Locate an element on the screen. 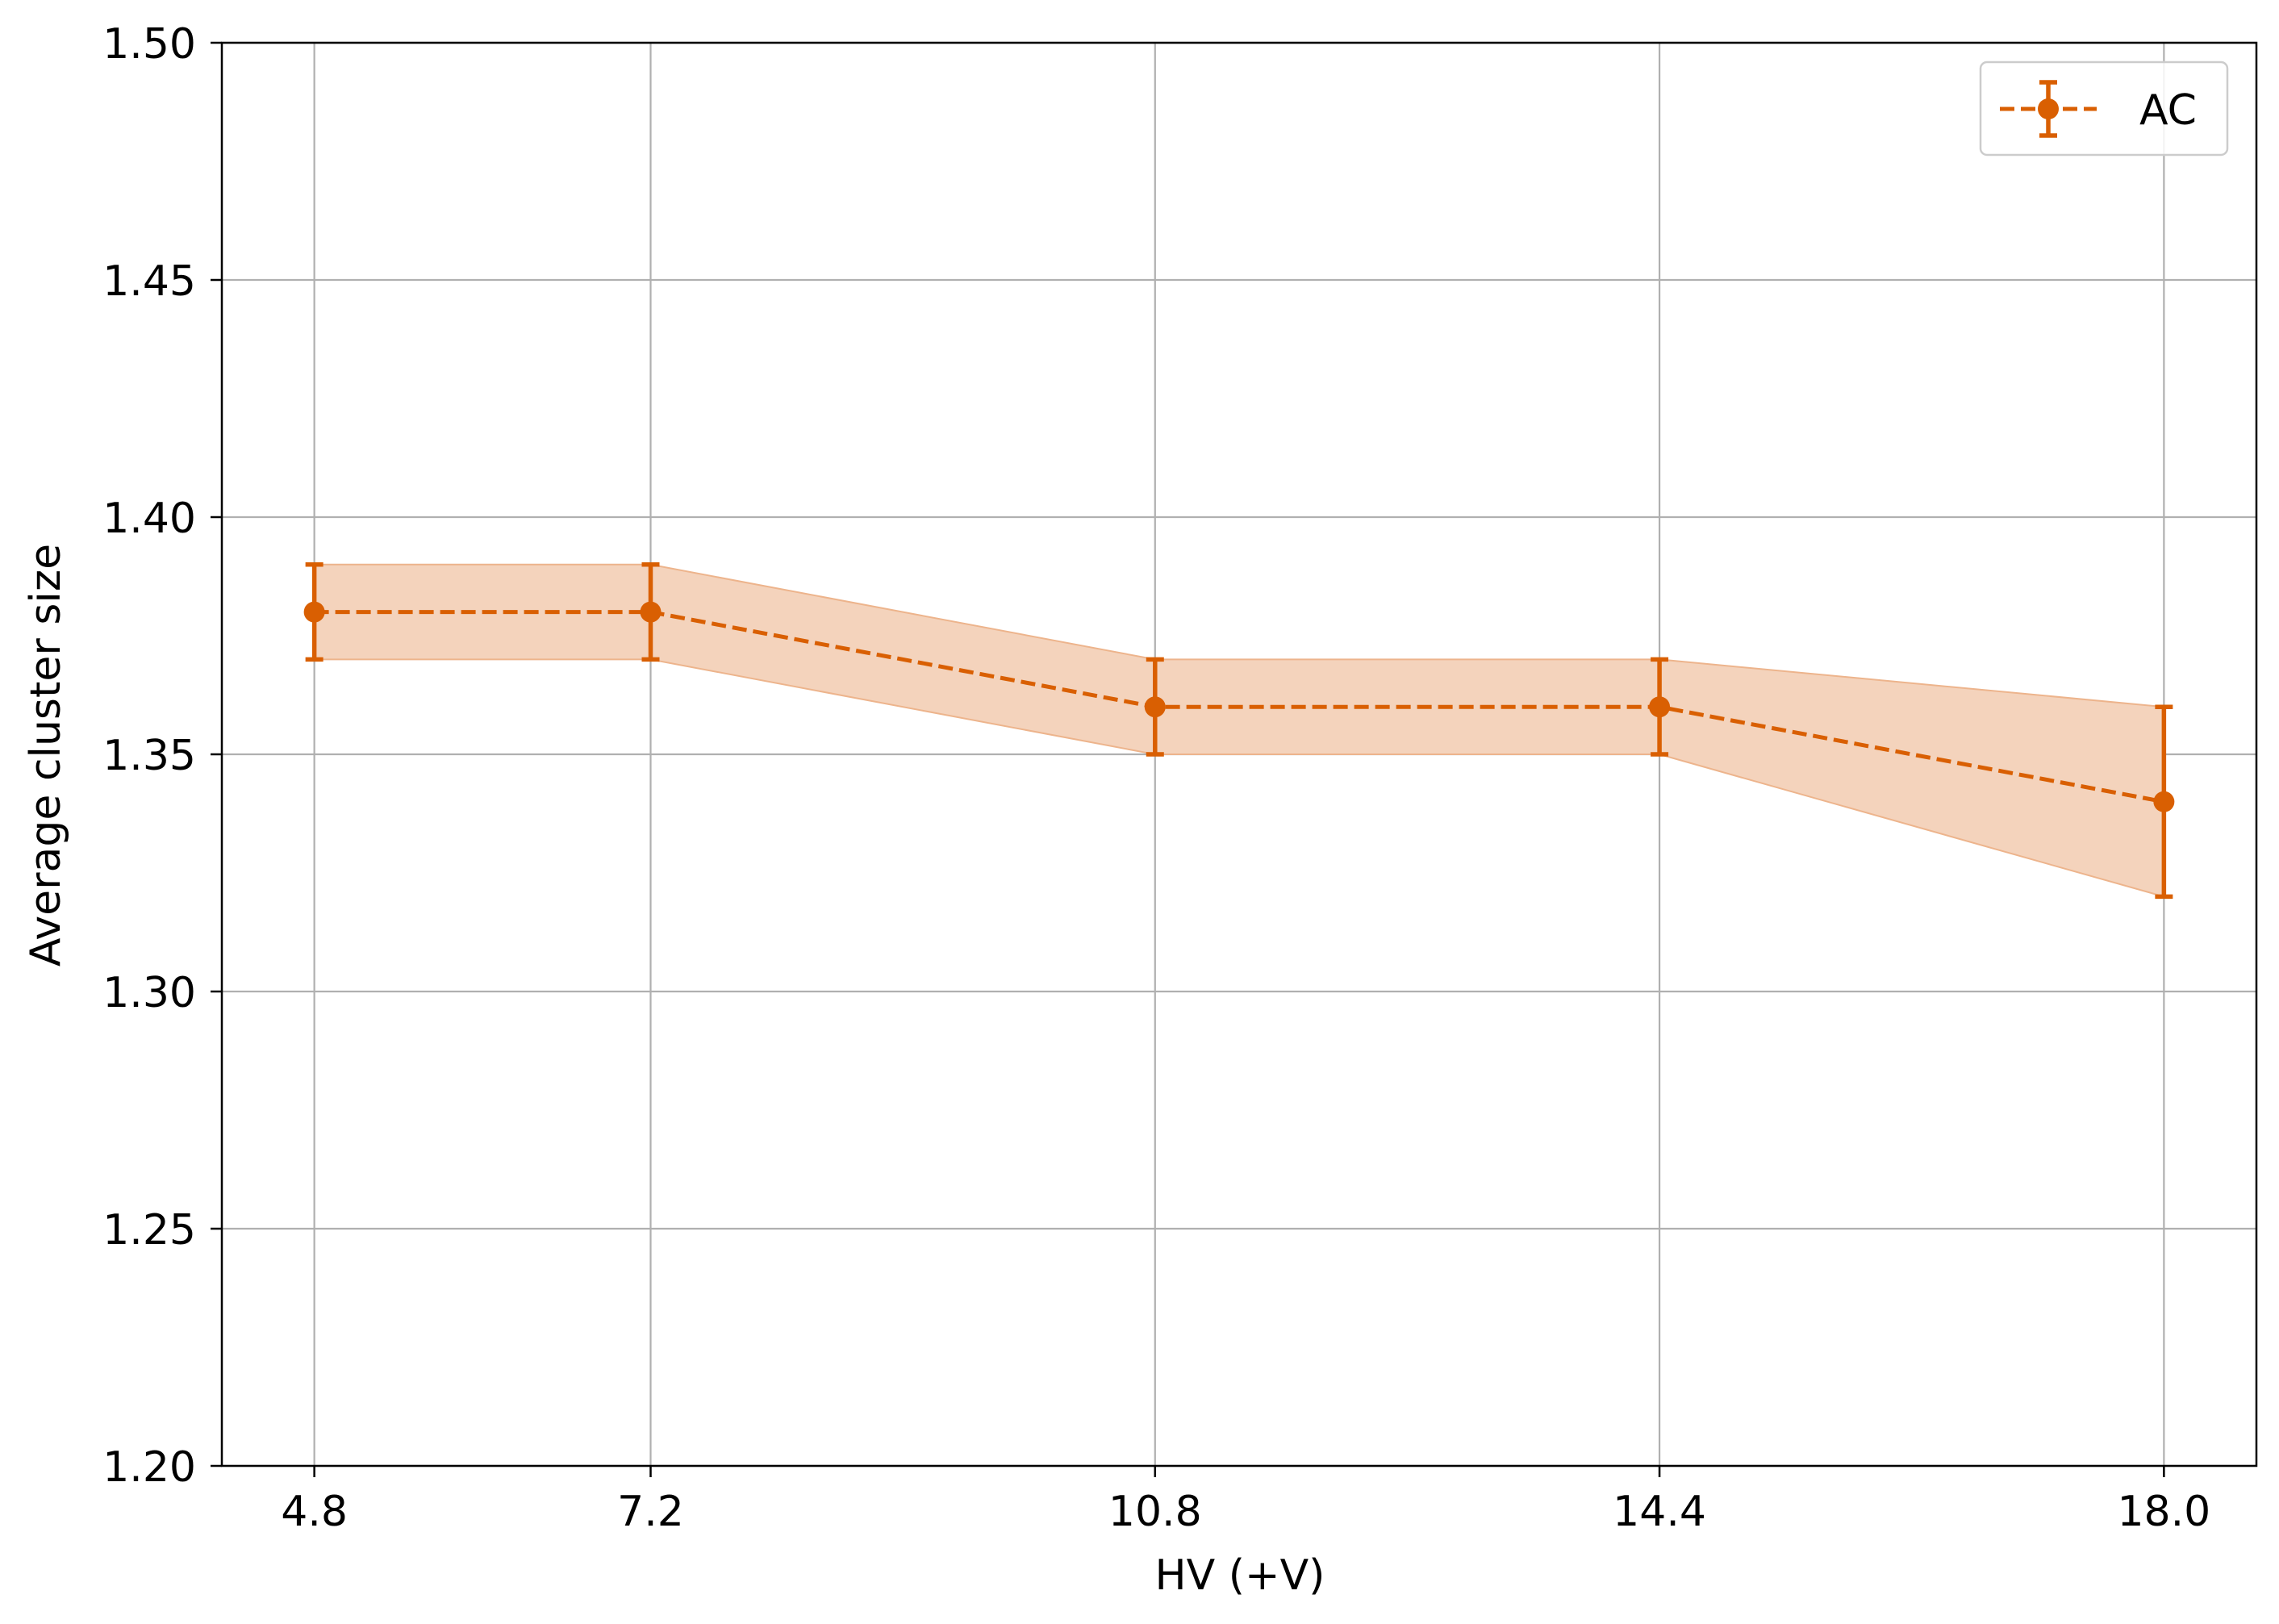 This screenshot has height=1624, width=2279. legend-label-ac: AC is located at coordinates (2168, 110).